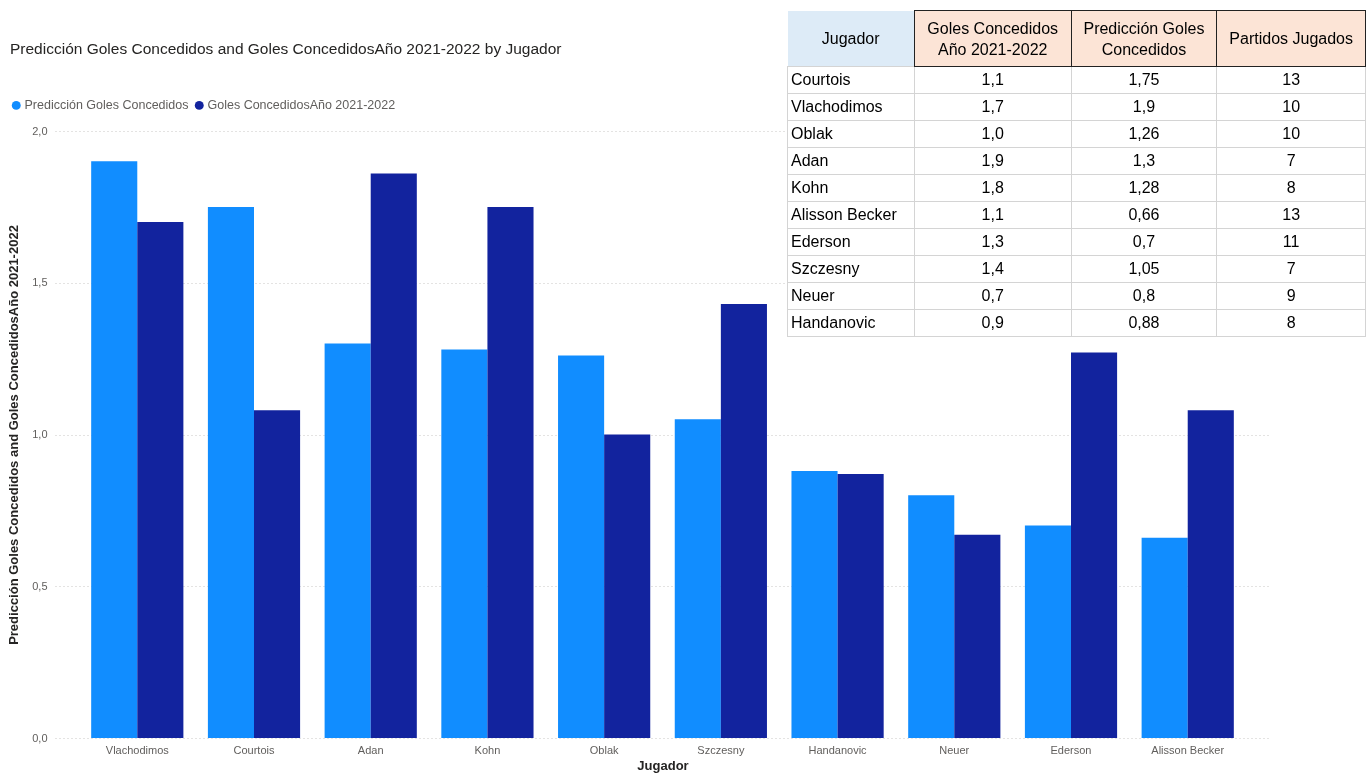  I want to click on x-tick-label: Adan, so click(370, 749).